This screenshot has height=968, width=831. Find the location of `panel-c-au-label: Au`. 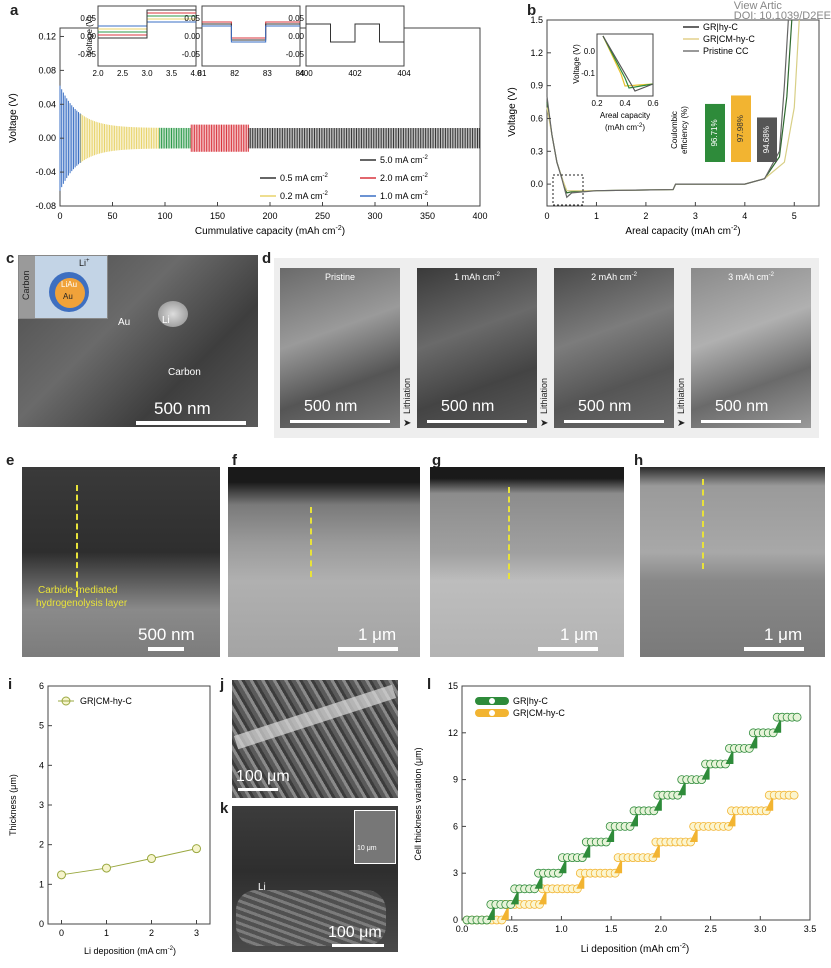

panel-c-au-label: Au is located at coordinates (124, 322).